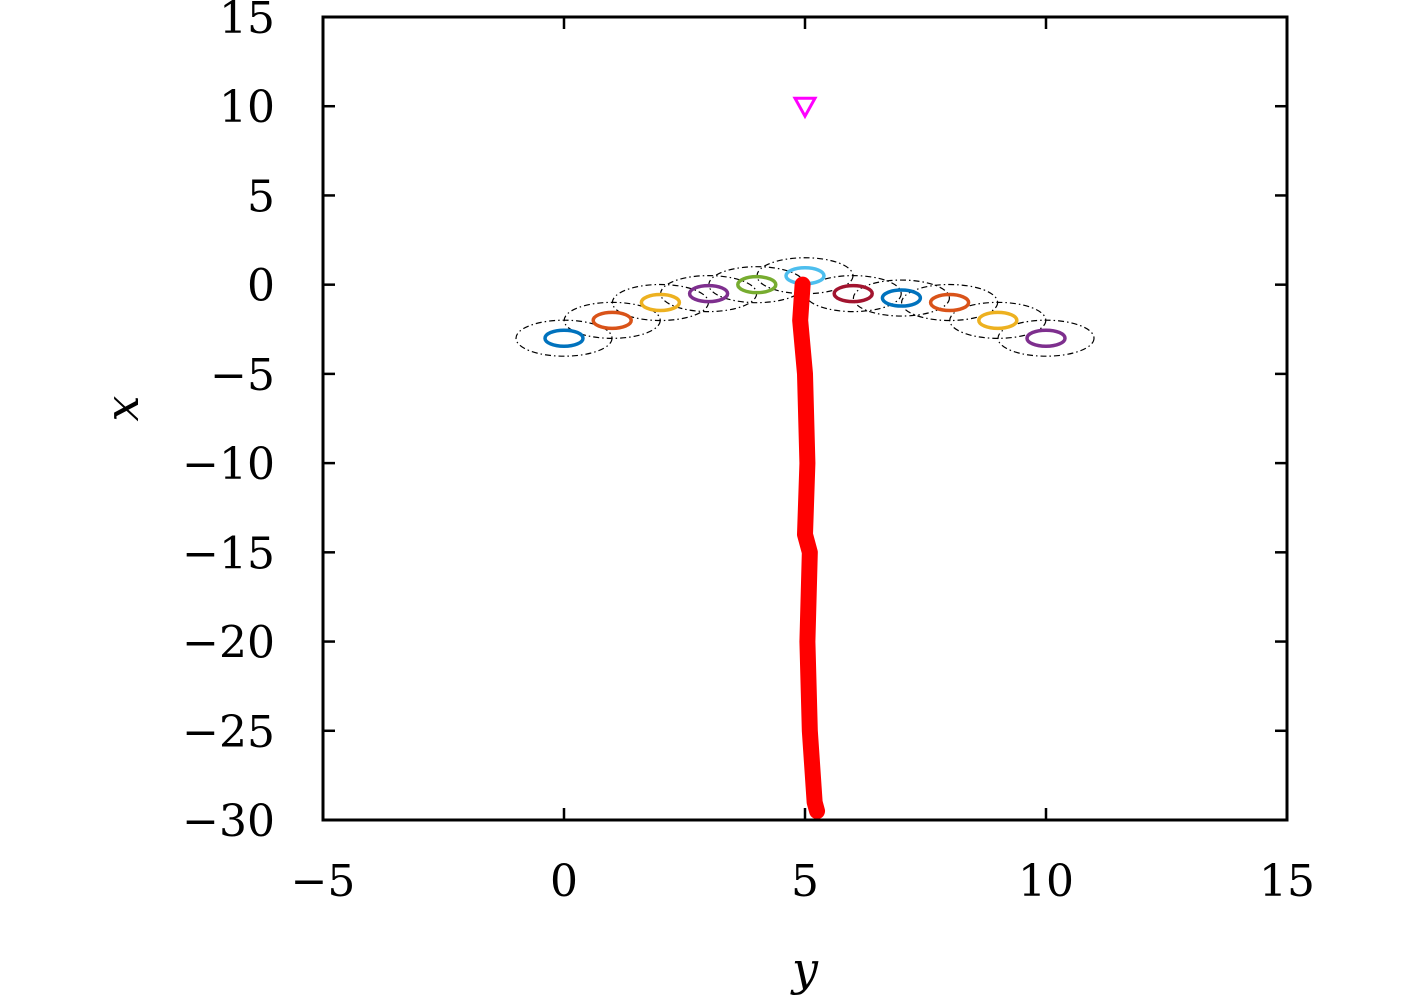 The width and height of the screenshot is (1417, 1004). I want to click on x-tick-label-3: 10, so click(1046, 881).